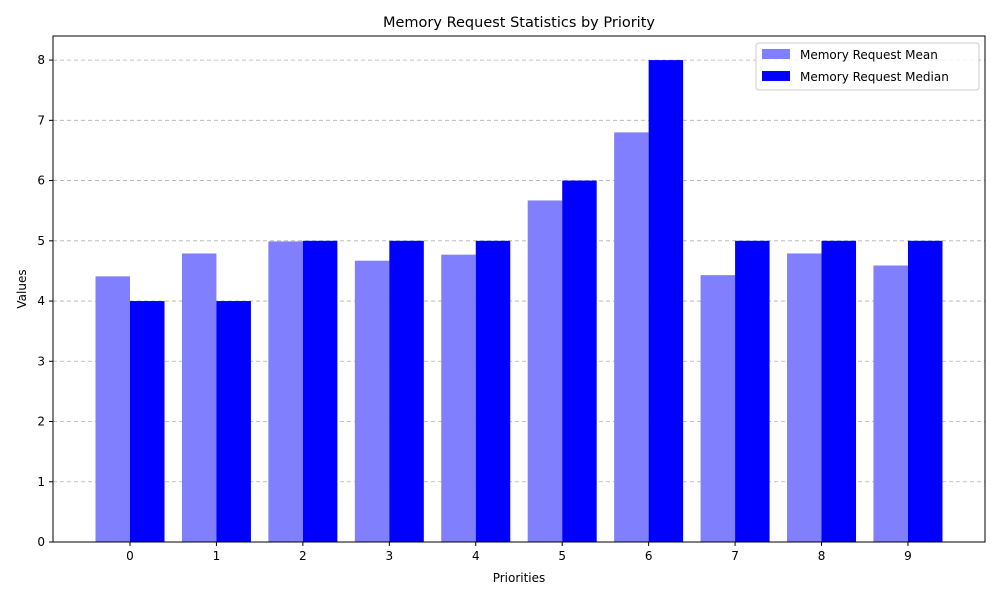 The height and width of the screenshot is (600, 1000). What do you see at coordinates (649, 556) in the screenshot?
I see `x-tick-label: 6` at bounding box center [649, 556].